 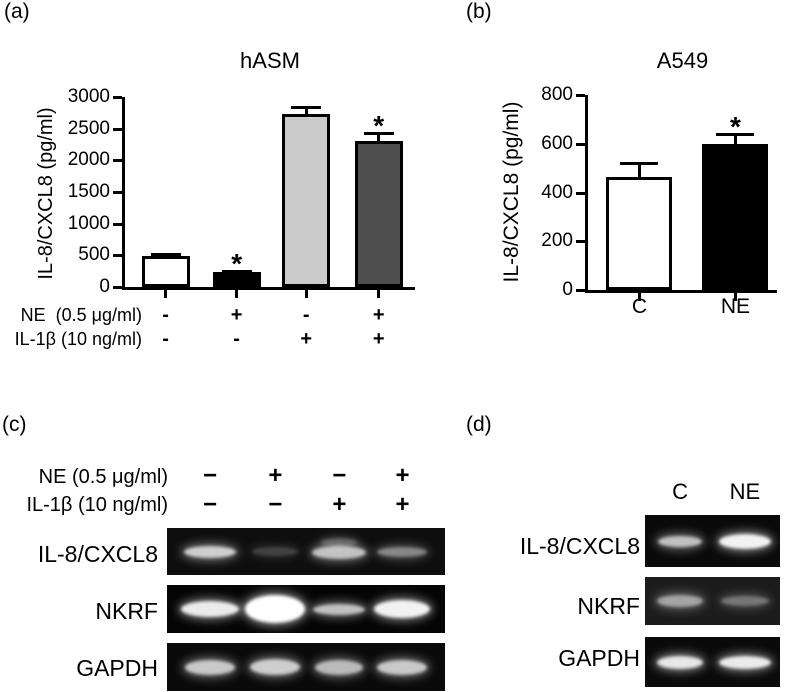 I want to click on gel-c-row-label-il8: IL-8/CXCL8, so click(x=97, y=554).